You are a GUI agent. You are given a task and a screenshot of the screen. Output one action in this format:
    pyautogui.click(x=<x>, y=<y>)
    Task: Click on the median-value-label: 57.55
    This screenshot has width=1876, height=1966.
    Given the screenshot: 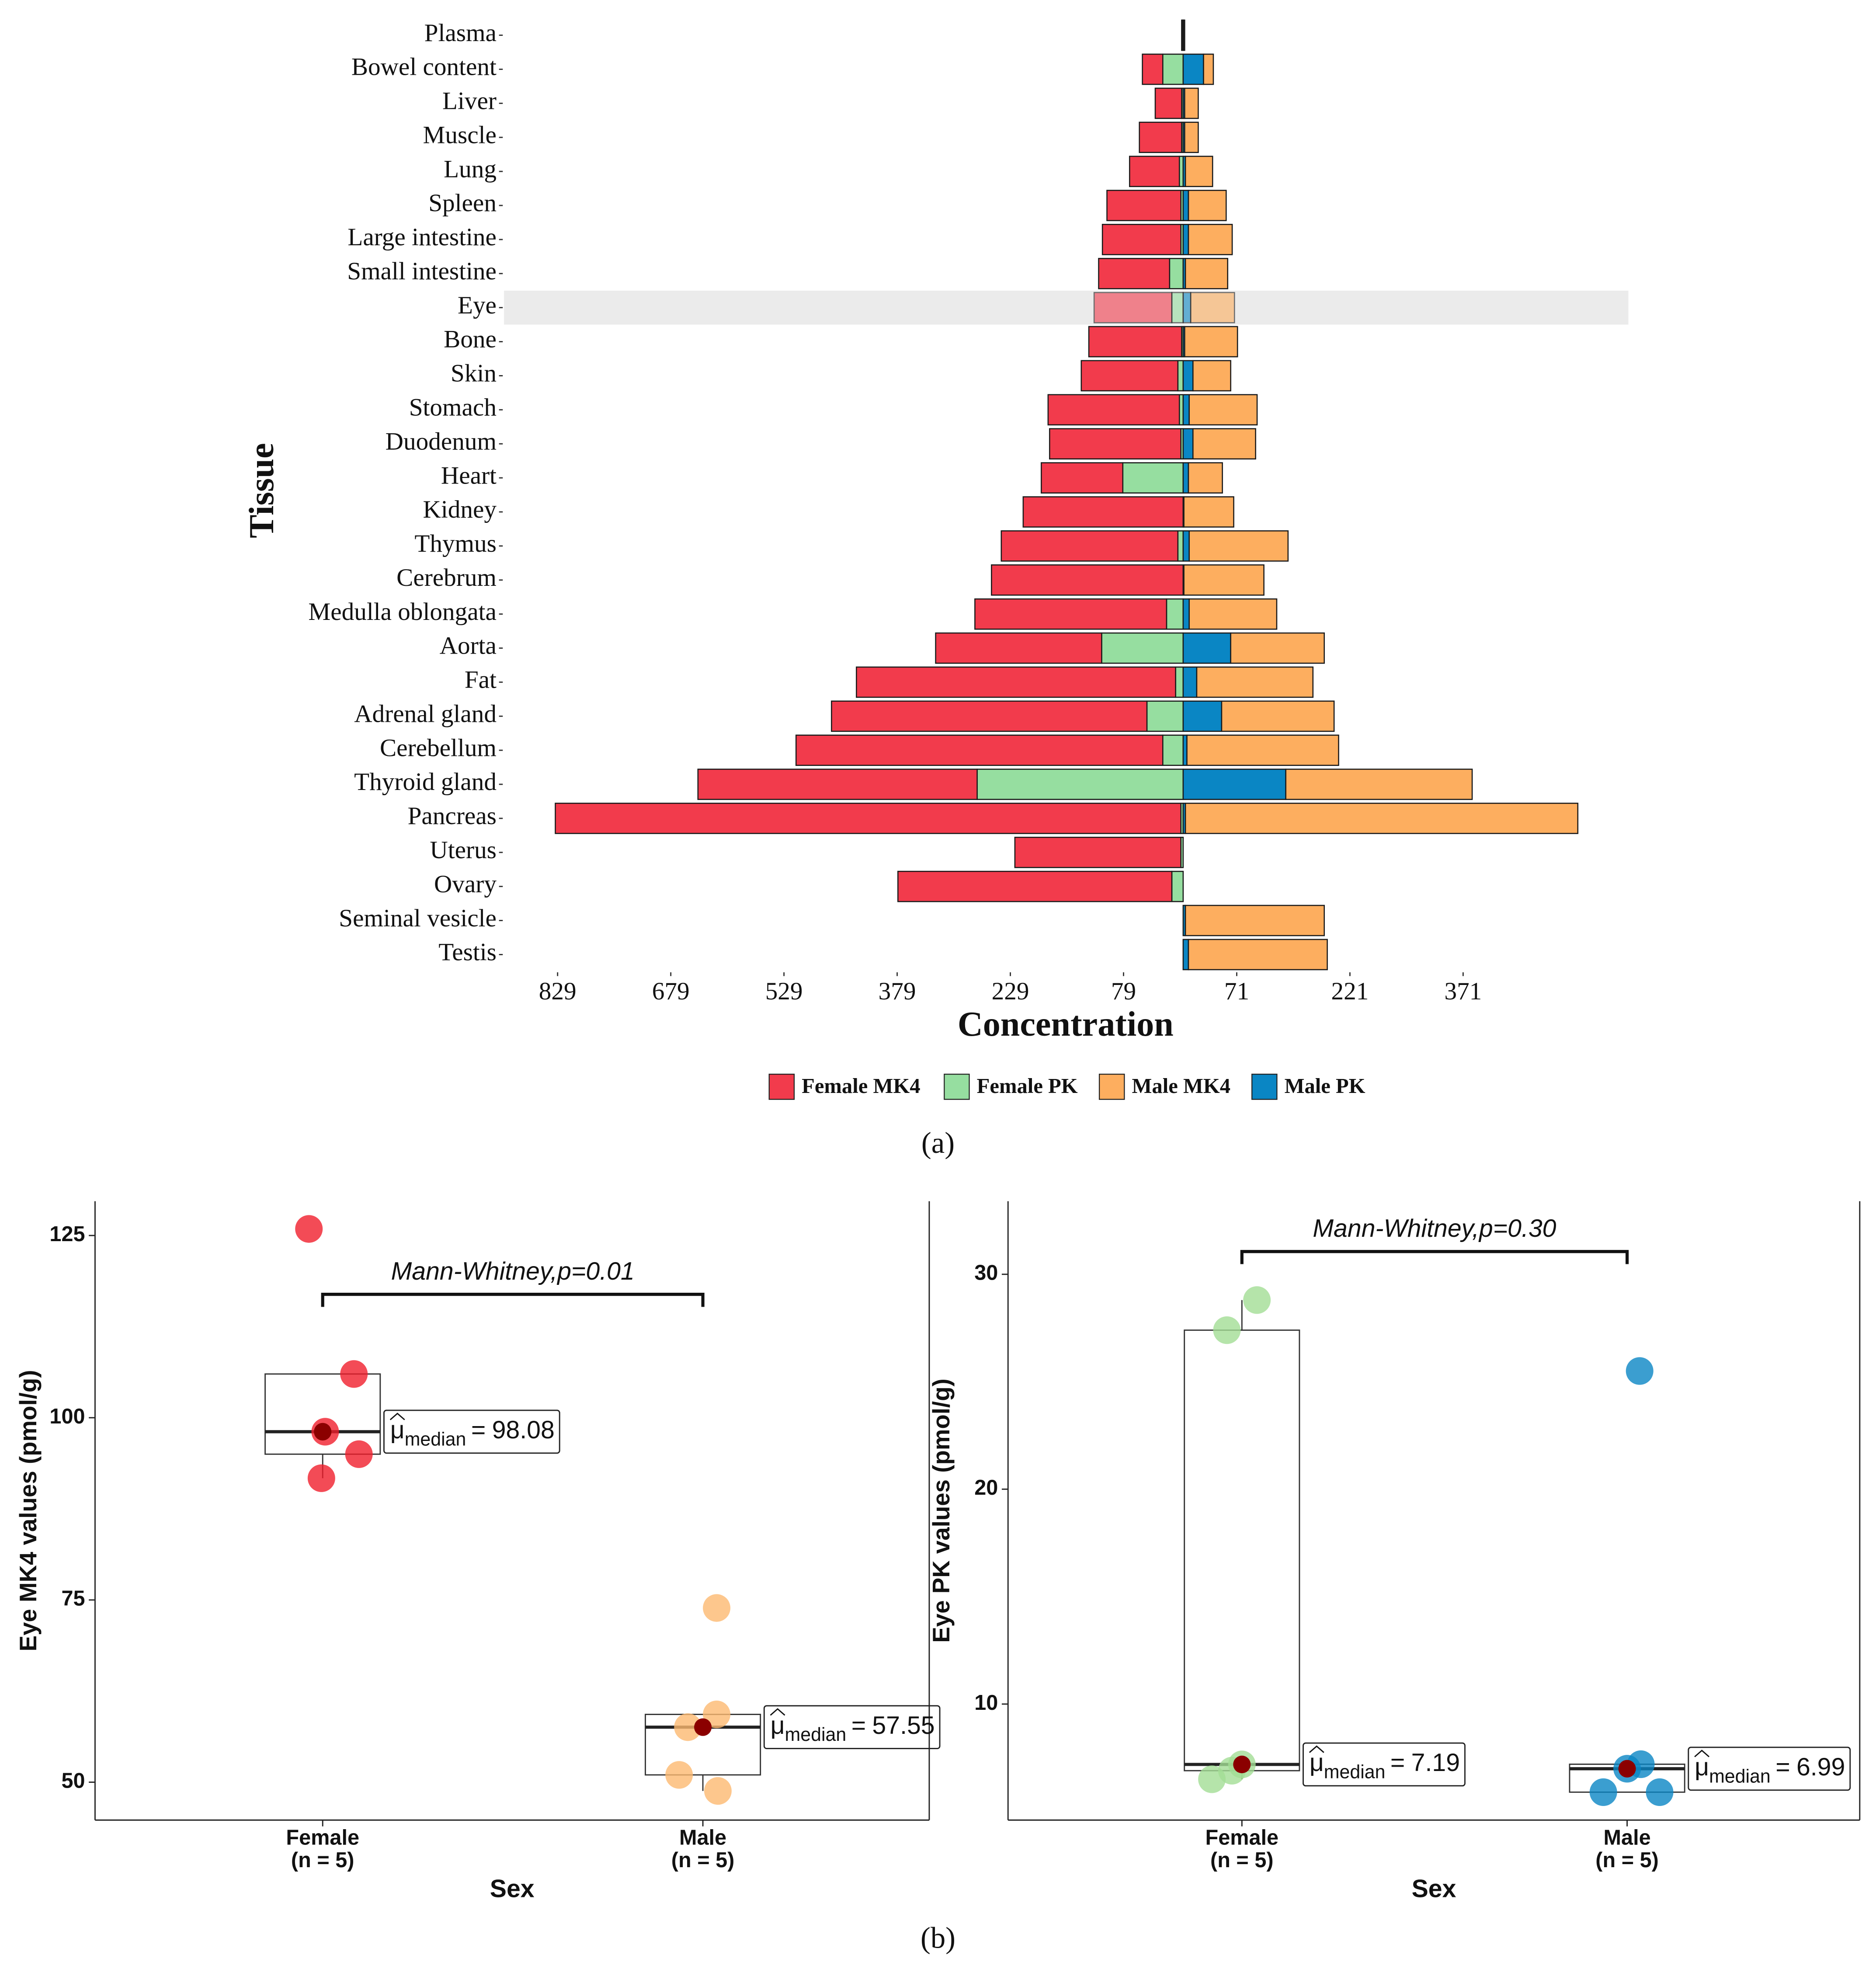 What is the action you would take?
    pyautogui.click(x=904, y=1726)
    